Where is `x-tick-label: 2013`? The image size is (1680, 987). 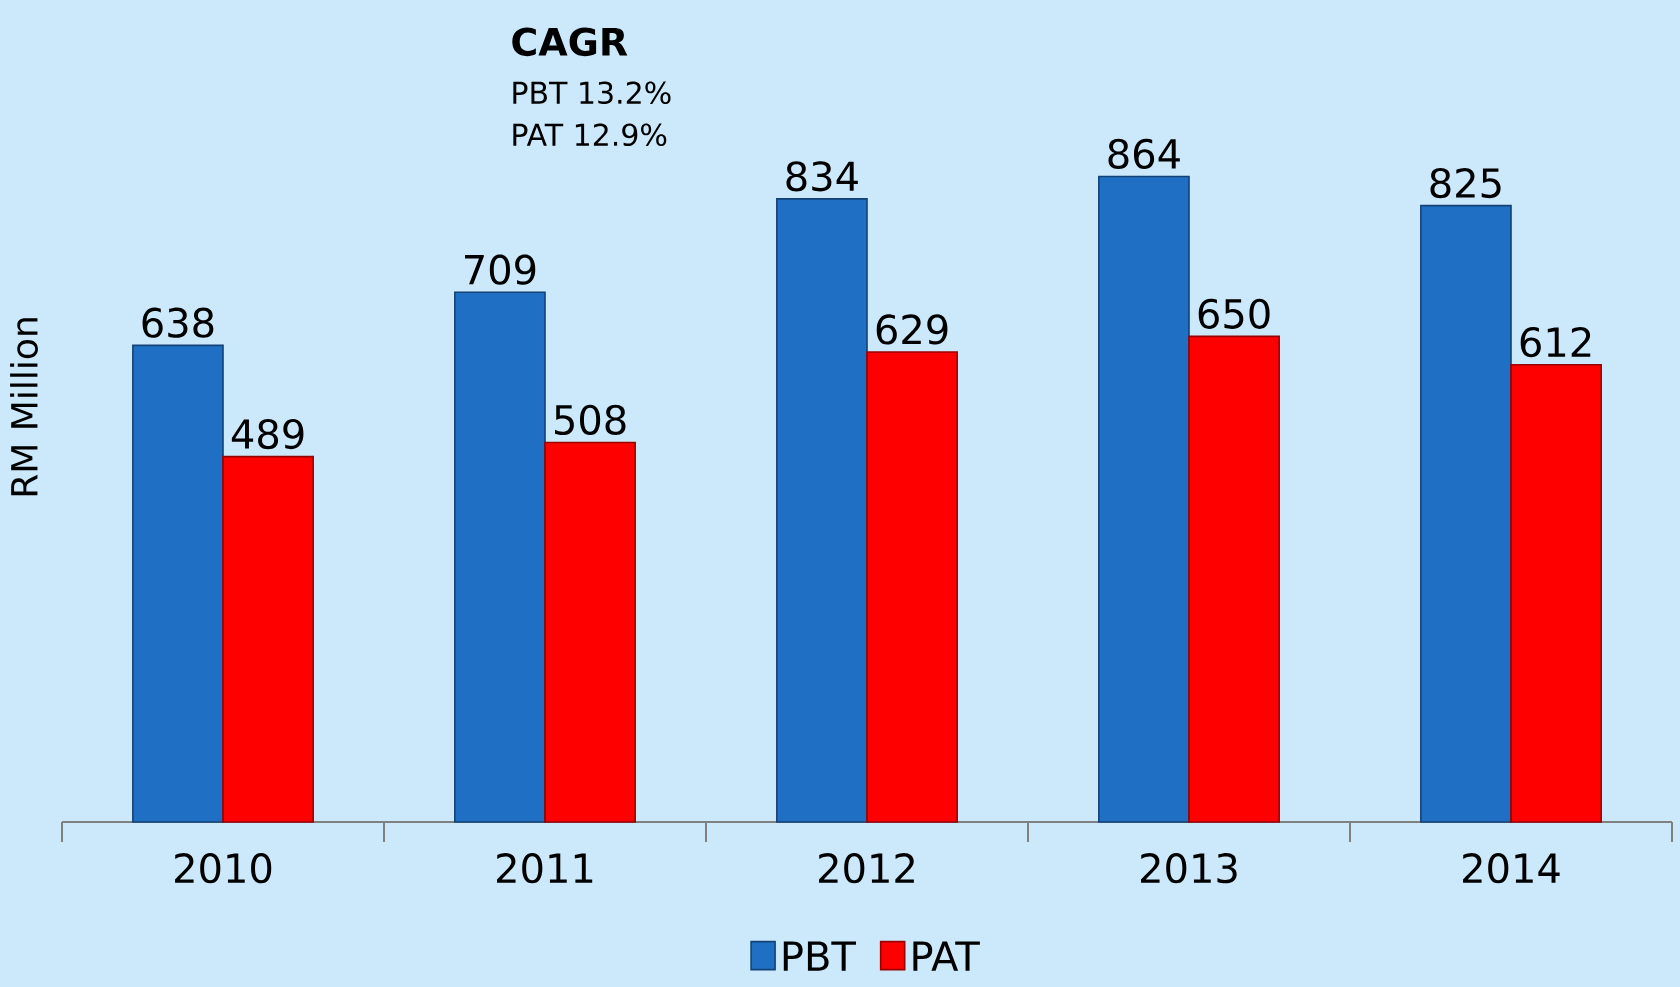 x-tick-label: 2013 is located at coordinates (1189, 868).